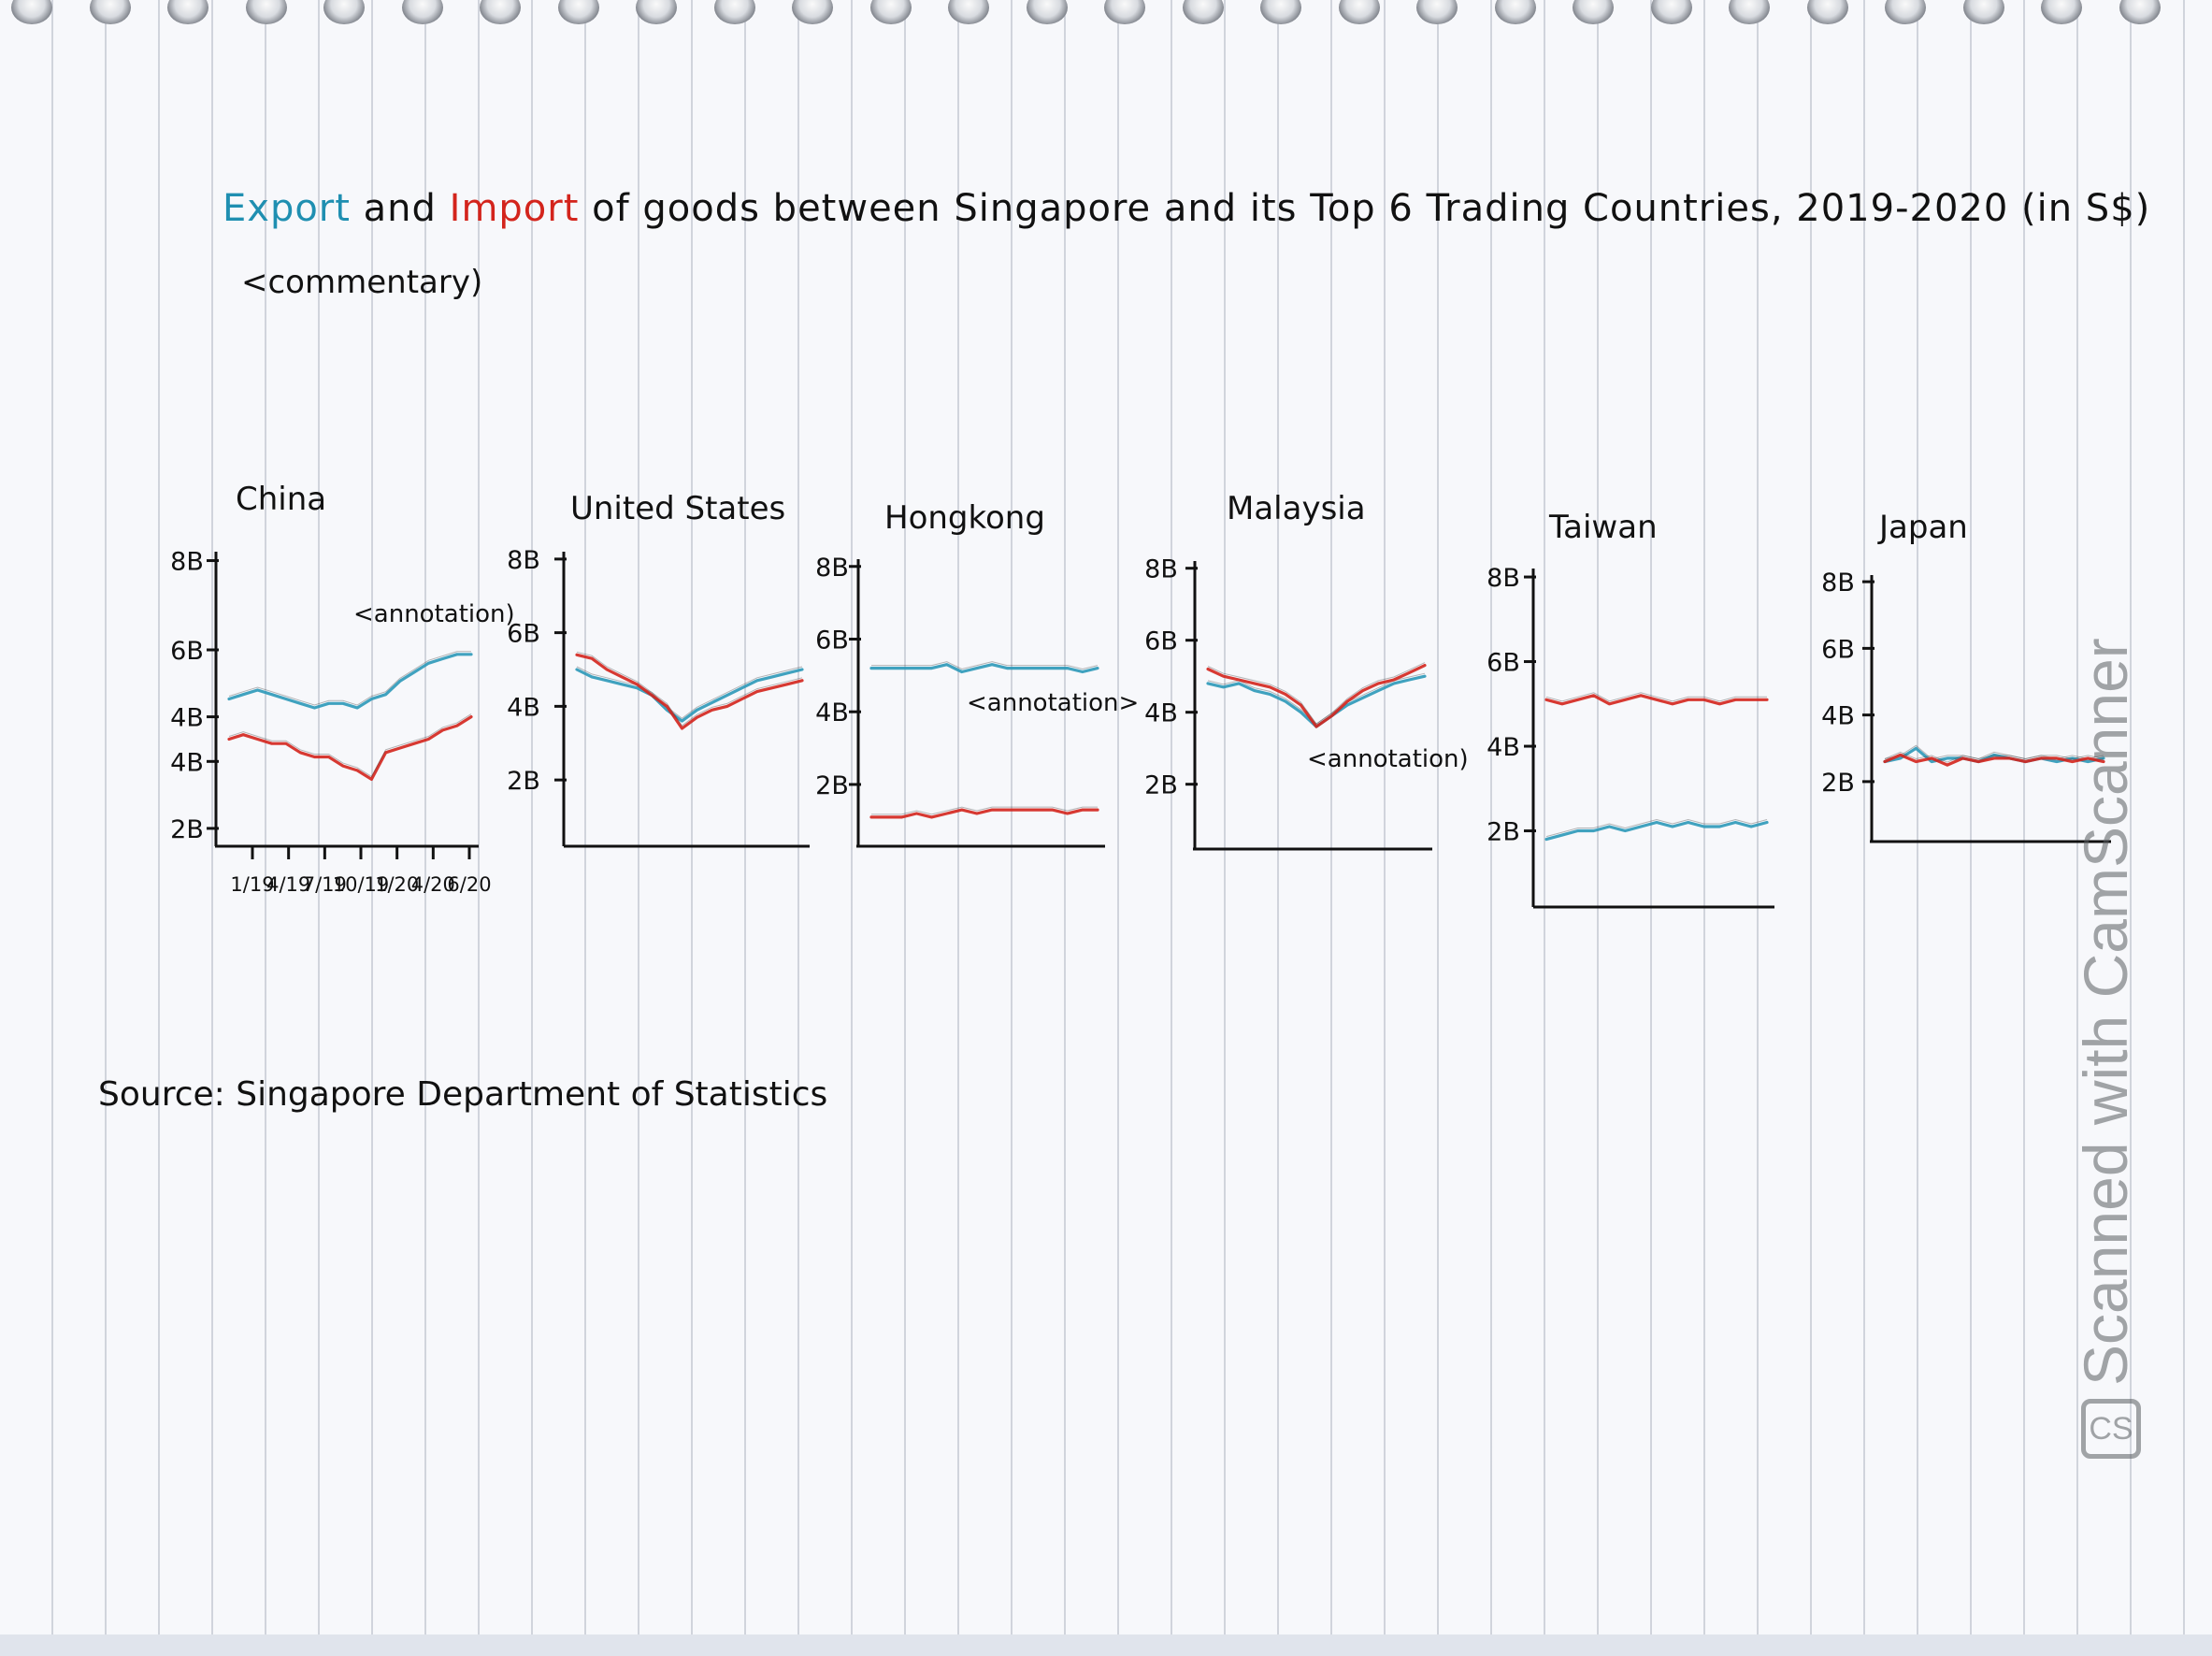  I want to click on title-and-word: and, so click(400, 208).